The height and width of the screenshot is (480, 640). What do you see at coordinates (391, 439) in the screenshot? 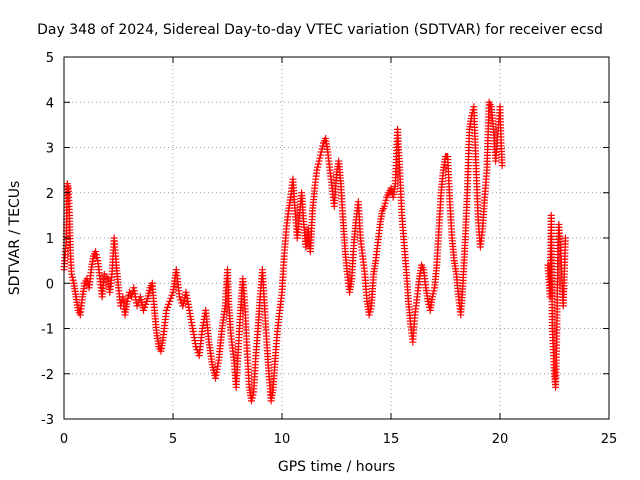
I see `x-tick-label: 15` at bounding box center [391, 439].